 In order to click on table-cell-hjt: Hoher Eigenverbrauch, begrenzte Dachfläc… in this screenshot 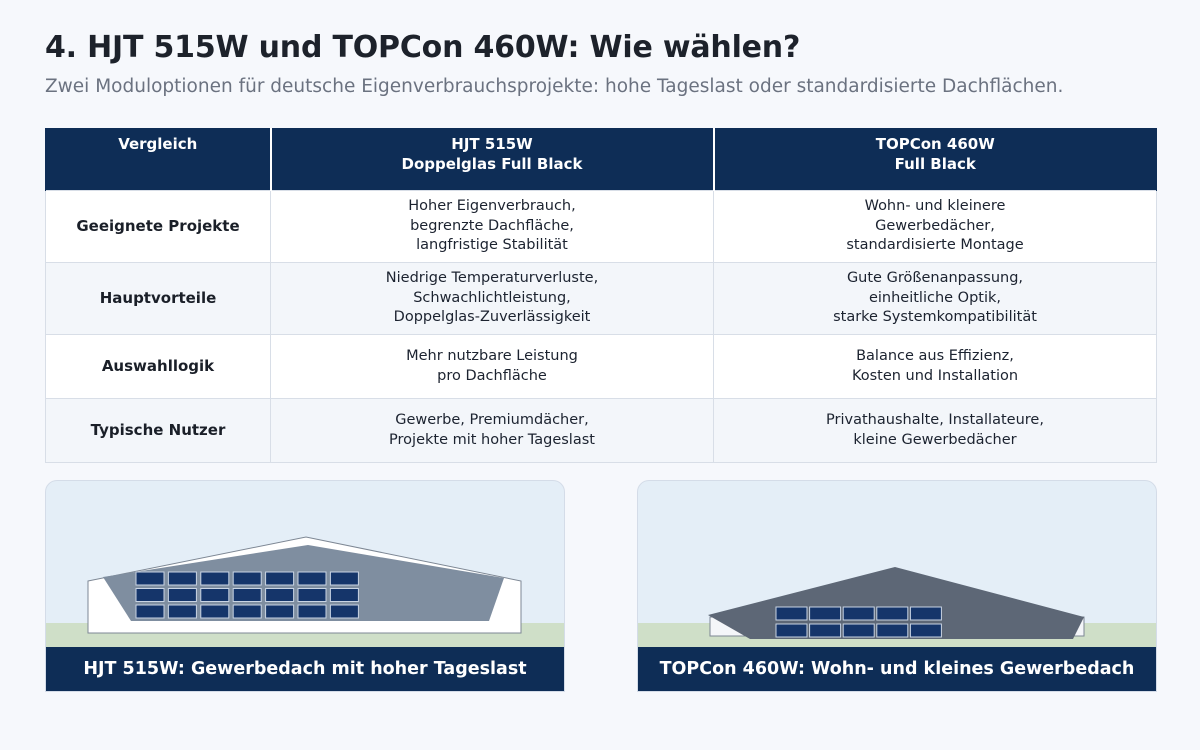, I will do `click(492, 226)`.